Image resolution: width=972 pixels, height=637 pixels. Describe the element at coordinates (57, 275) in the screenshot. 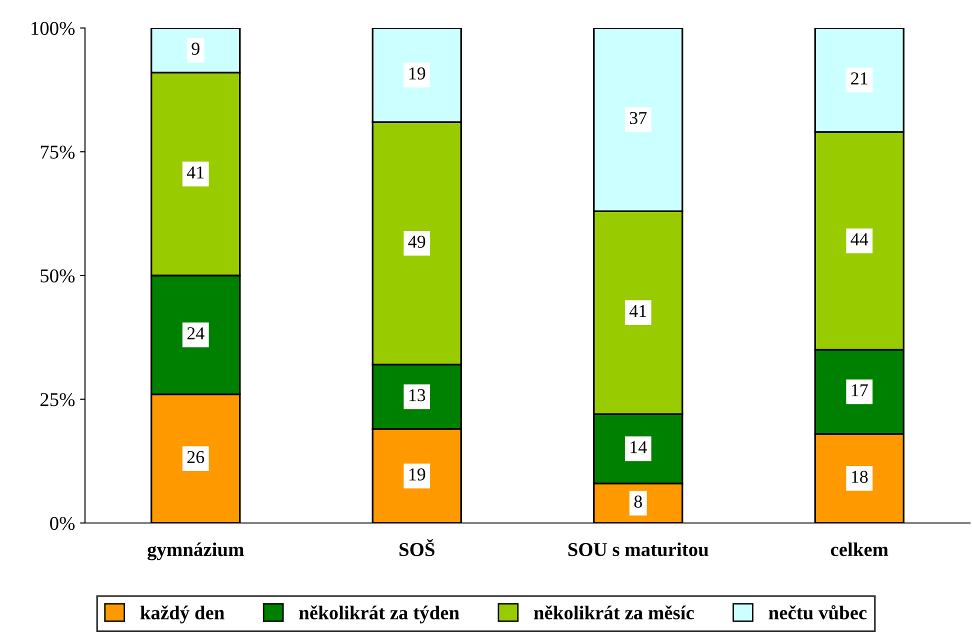

I see `y-tick-label: 50%` at that location.